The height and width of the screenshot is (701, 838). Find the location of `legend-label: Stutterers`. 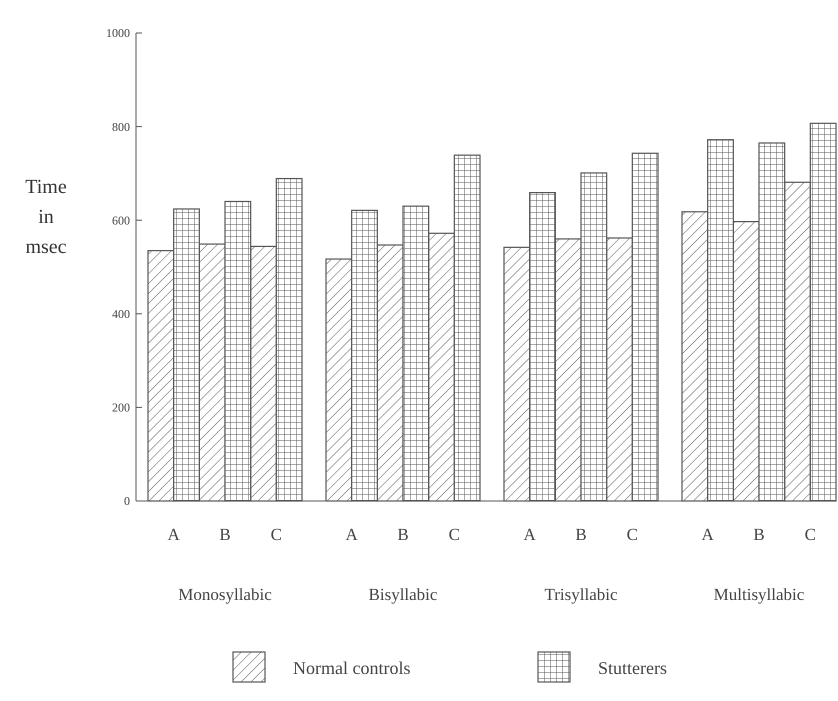

legend-label: Stutterers is located at coordinates (632, 668).